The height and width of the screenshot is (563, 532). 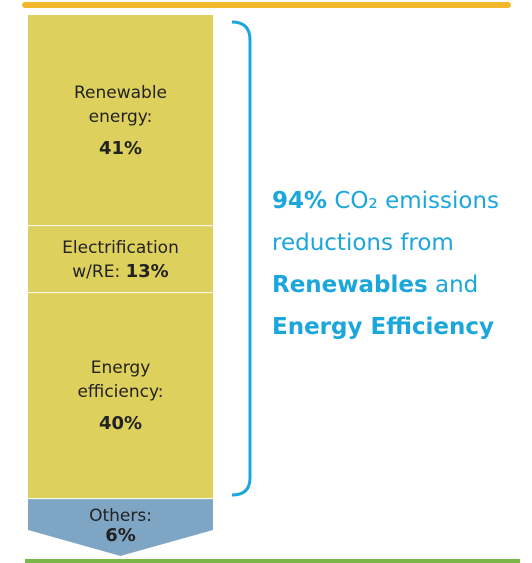 I want to click on value-label: 40%, so click(x=120, y=424).